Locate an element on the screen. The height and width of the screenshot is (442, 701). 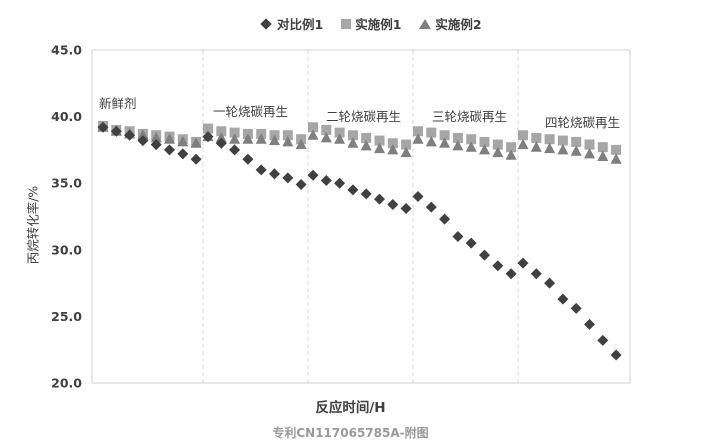
square-marker-icon is located at coordinates (346, 23).